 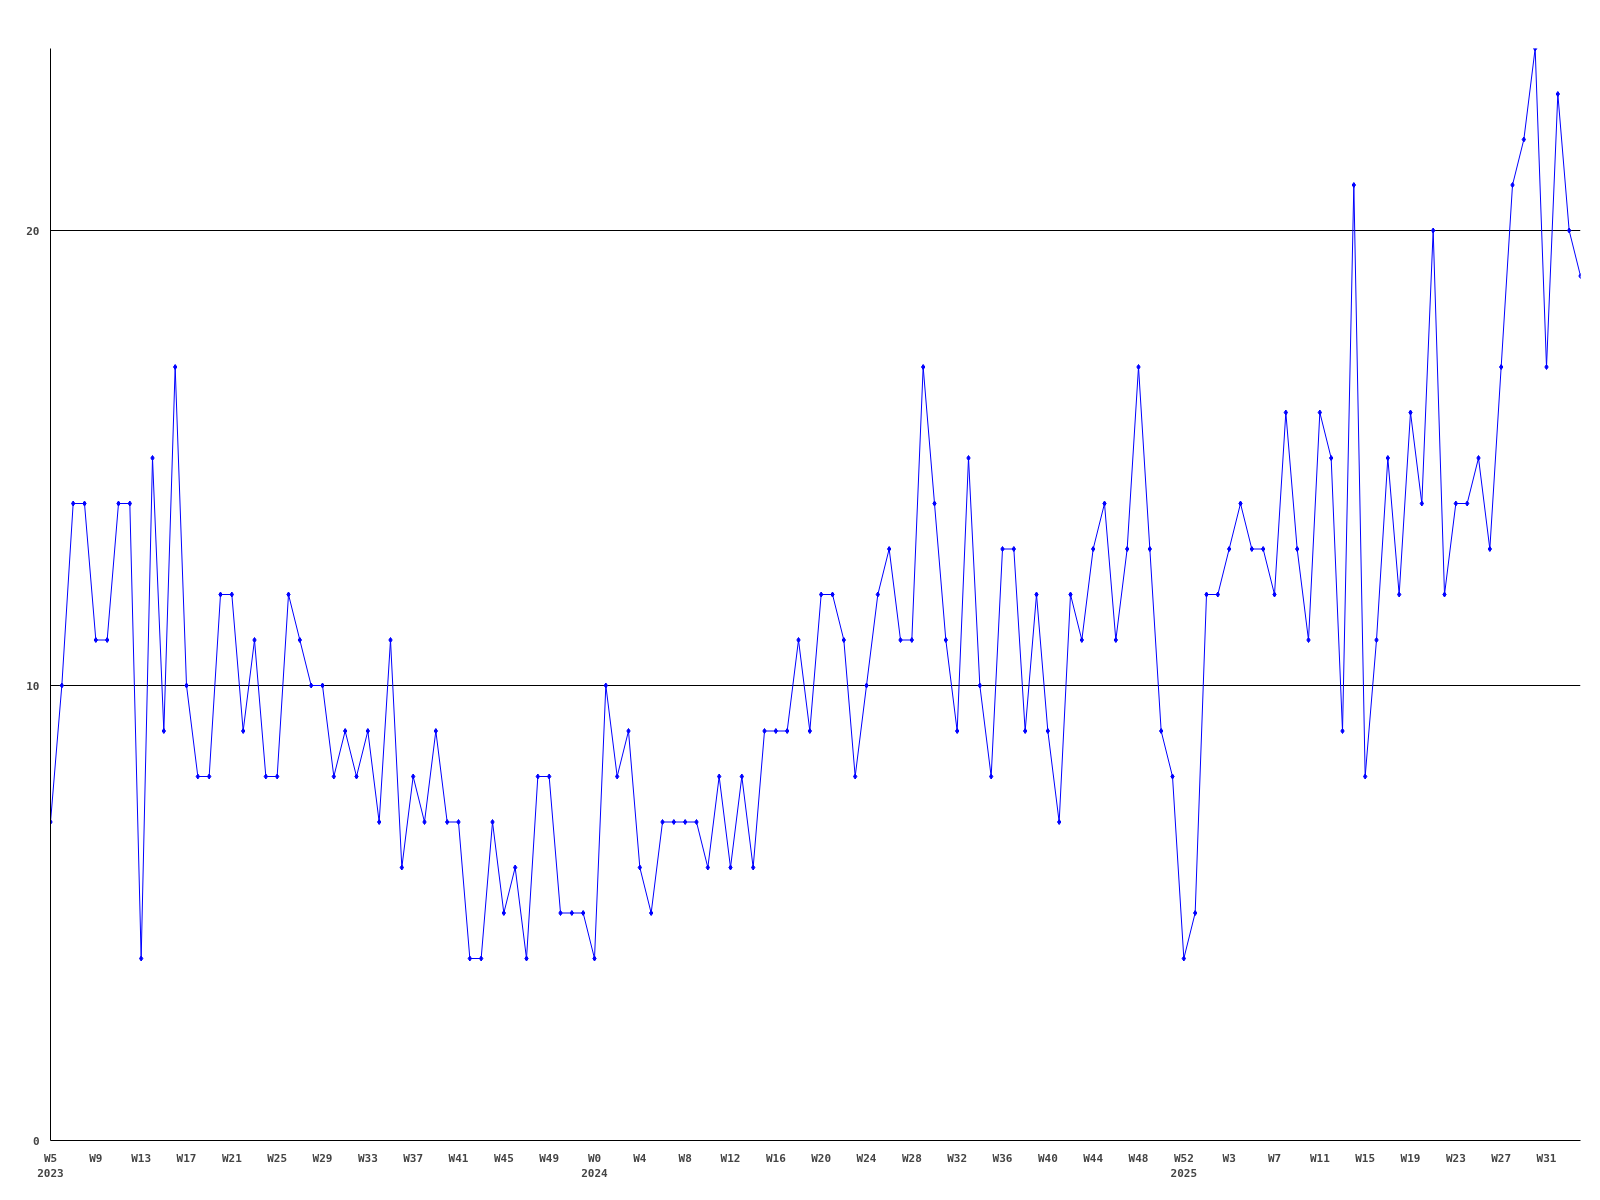 What do you see at coordinates (1229, 1158) in the screenshot?
I see `x-tick-label: W3` at bounding box center [1229, 1158].